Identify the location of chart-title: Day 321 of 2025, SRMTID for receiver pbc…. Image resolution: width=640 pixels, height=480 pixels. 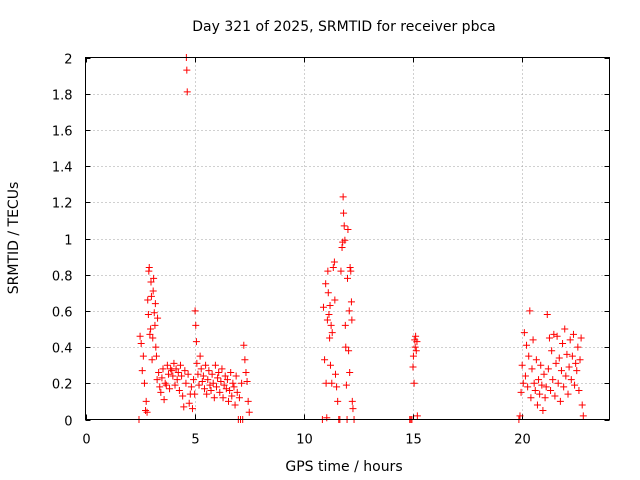
(343, 27).